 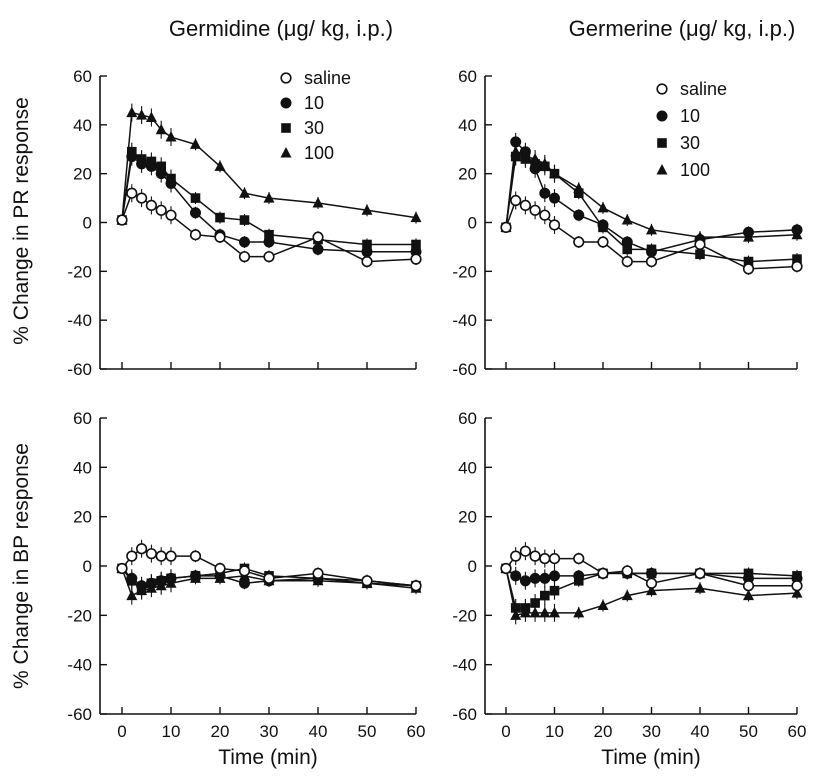 What do you see at coordinates (472, 223) in the screenshot?
I see `y-tick-label: 0` at bounding box center [472, 223].